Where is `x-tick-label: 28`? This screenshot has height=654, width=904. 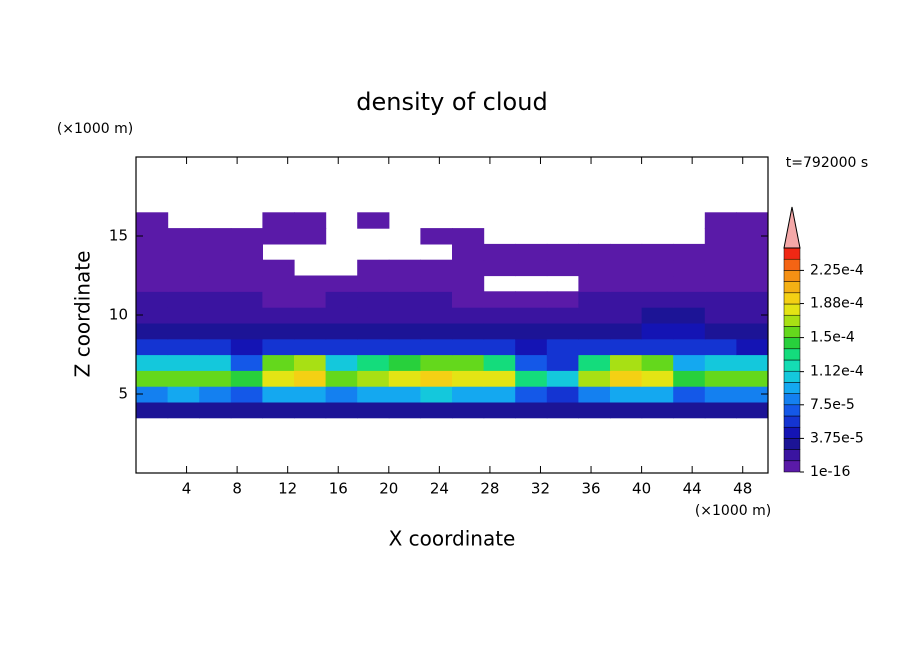
x-tick-label: 28 is located at coordinates (489, 489).